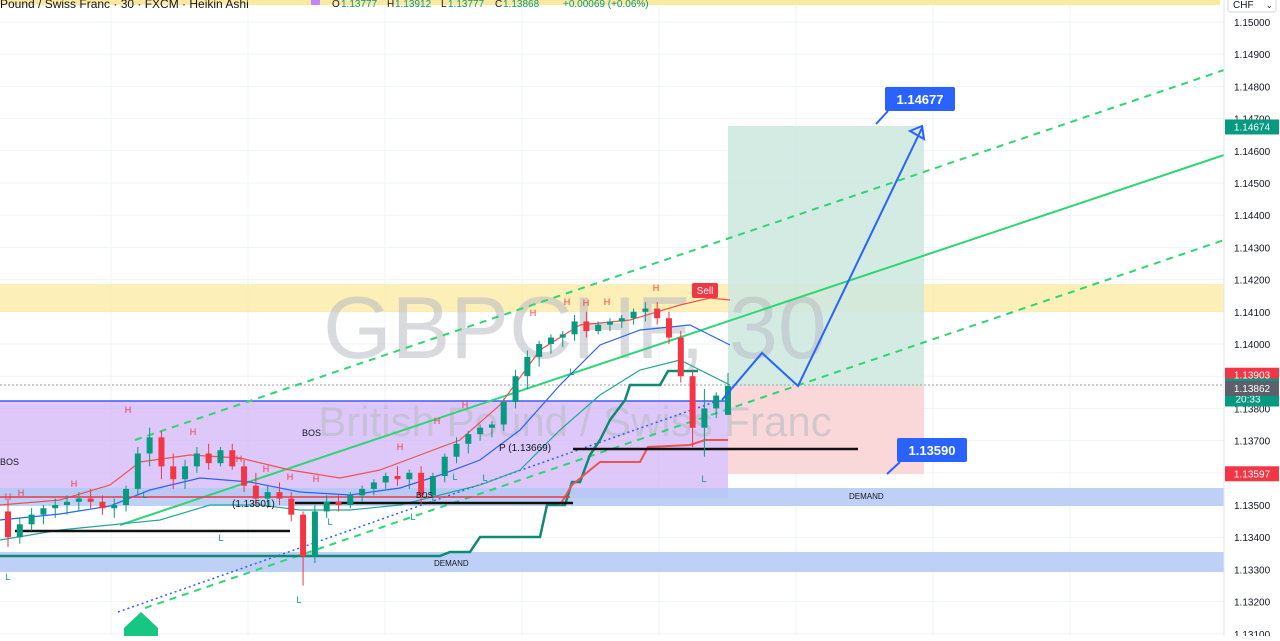 This screenshot has height=641, width=1280. What do you see at coordinates (444, 5) in the screenshot?
I see `ohlc-l-label: L` at bounding box center [444, 5].